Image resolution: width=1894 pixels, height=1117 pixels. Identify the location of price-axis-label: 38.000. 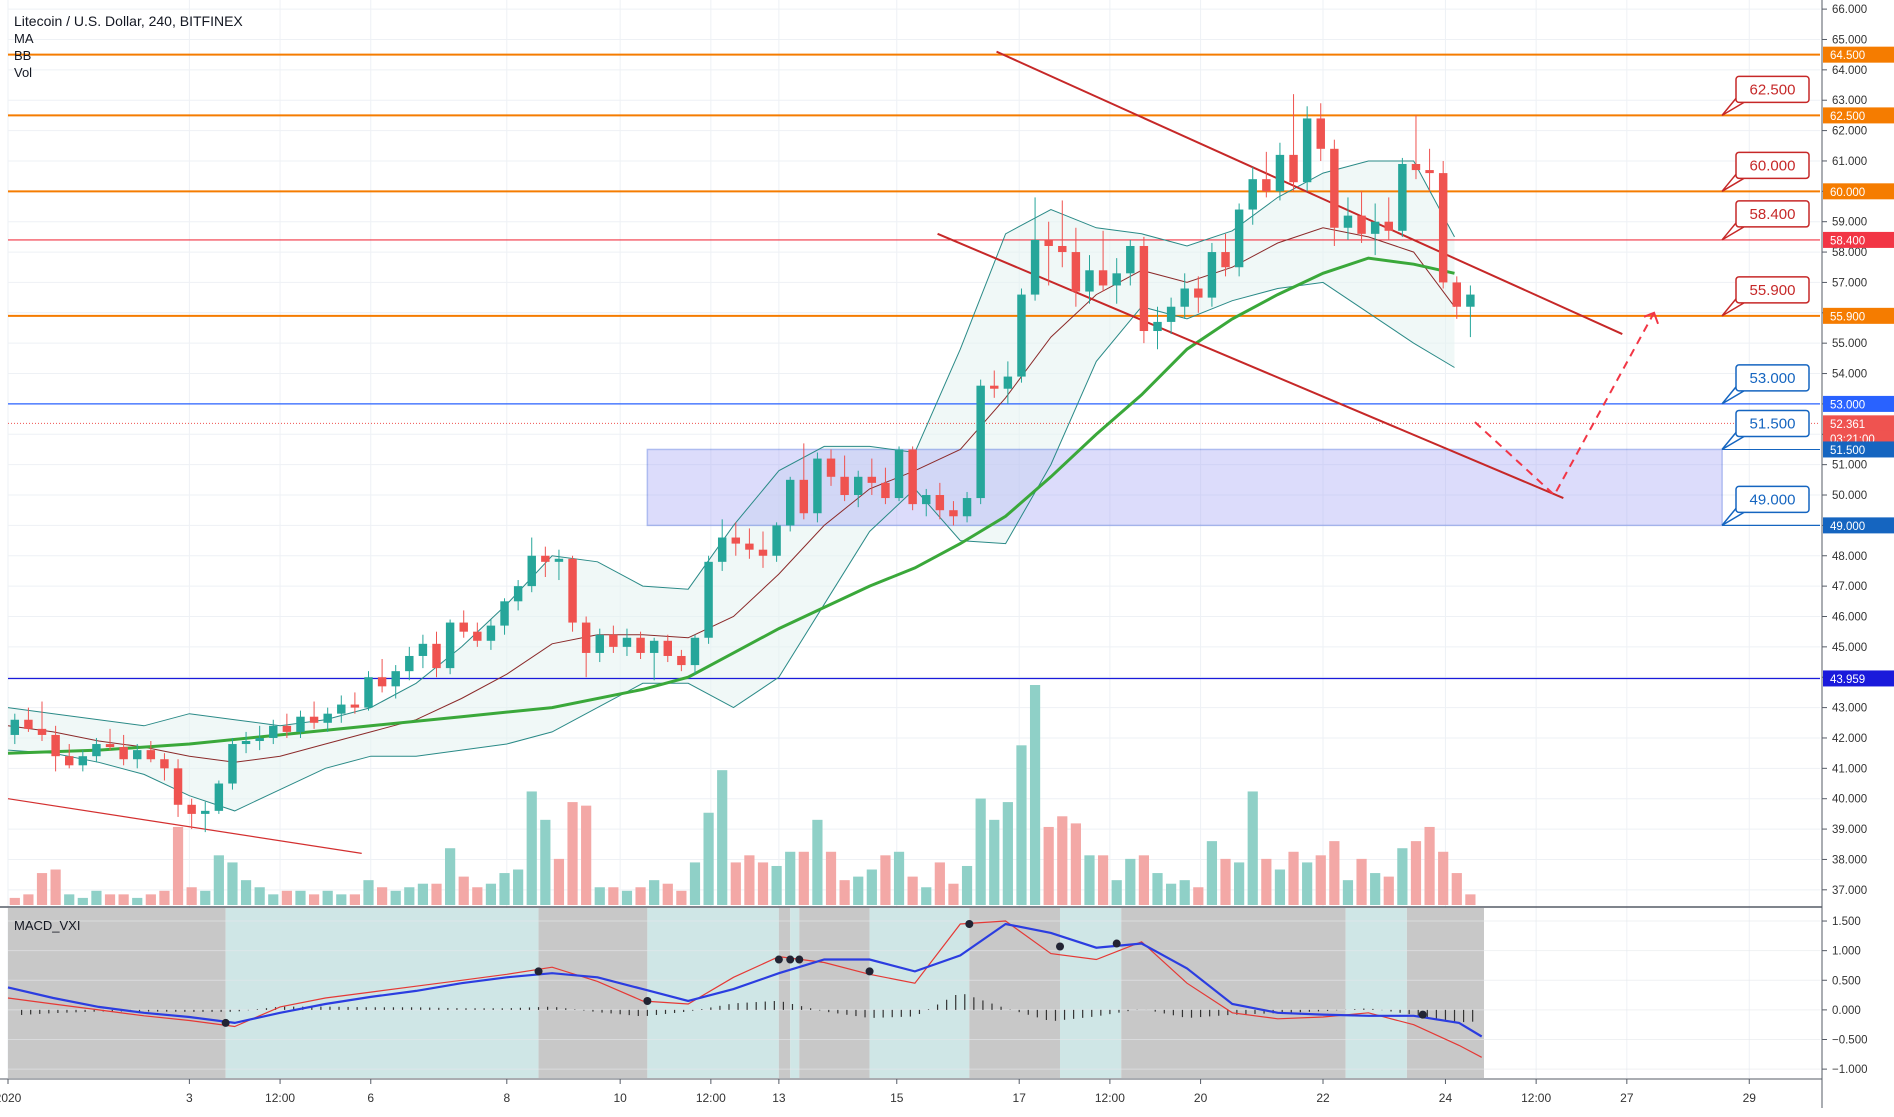
(1849, 860).